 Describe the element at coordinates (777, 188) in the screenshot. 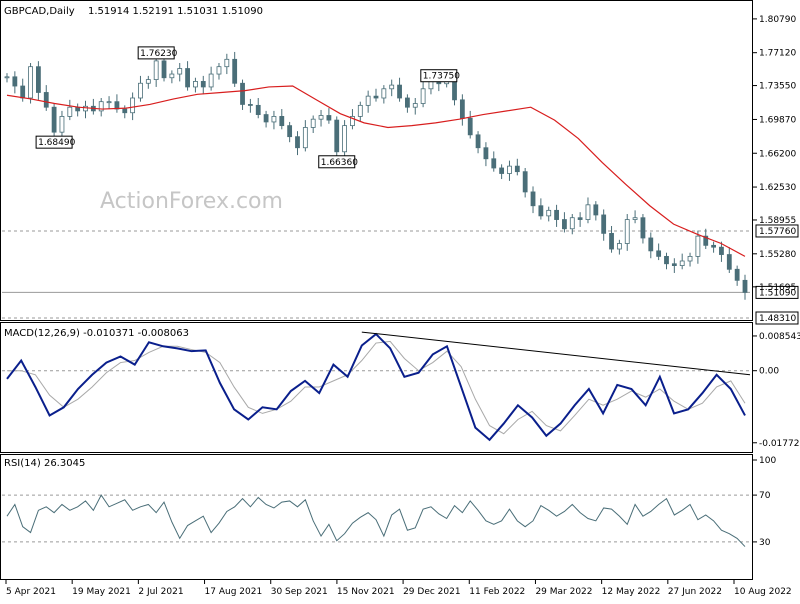

I see `price-ytick-label: 1.62530` at that location.